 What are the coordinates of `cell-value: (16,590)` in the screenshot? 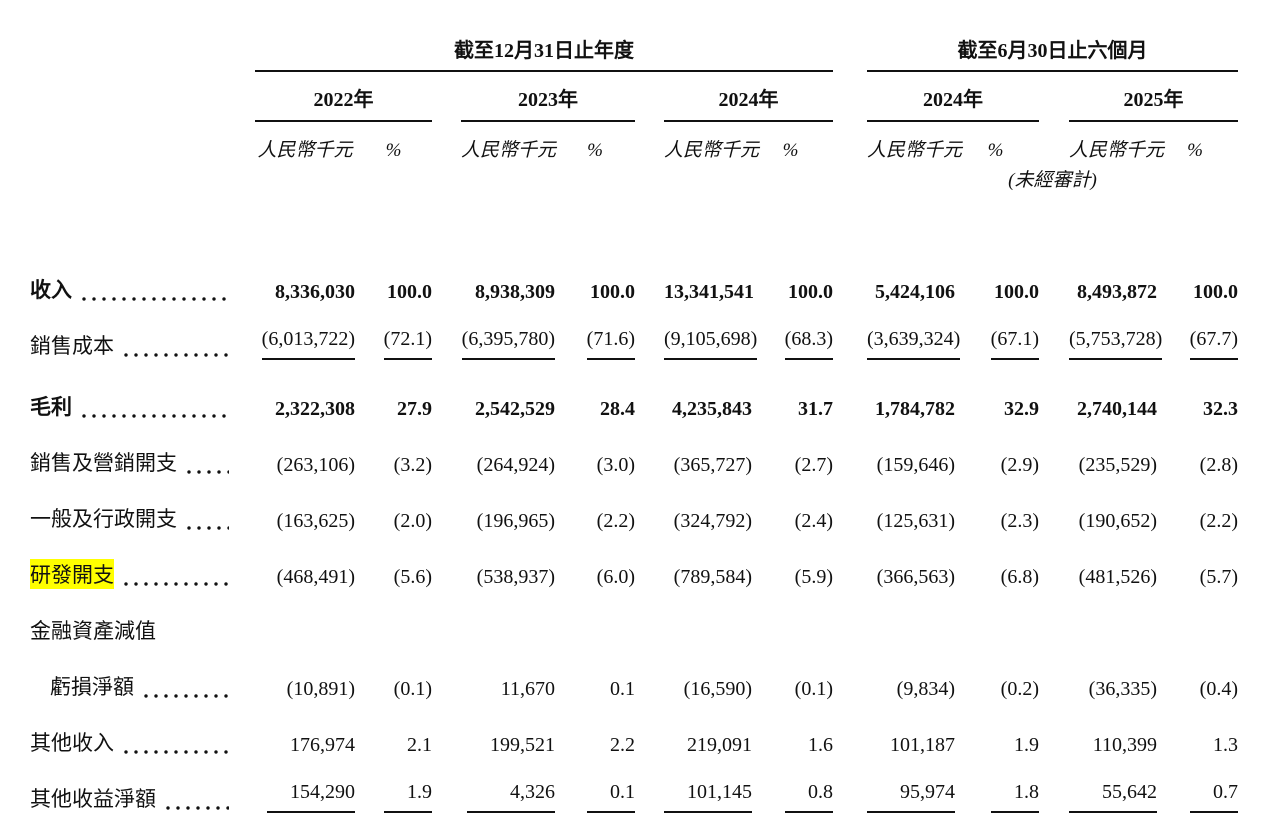 It's located at (717, 689).